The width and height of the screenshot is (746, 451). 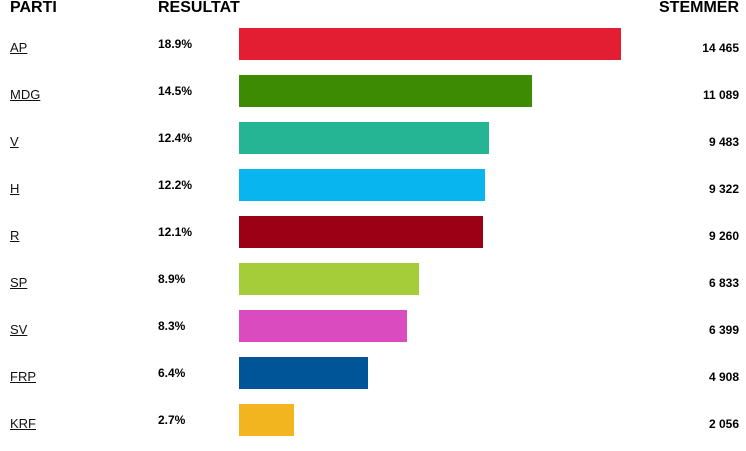 What do you see at coordinates (172, 420) in the screenshot?
I see `result-percent: 2.7%` at bounding box center [172, 420].